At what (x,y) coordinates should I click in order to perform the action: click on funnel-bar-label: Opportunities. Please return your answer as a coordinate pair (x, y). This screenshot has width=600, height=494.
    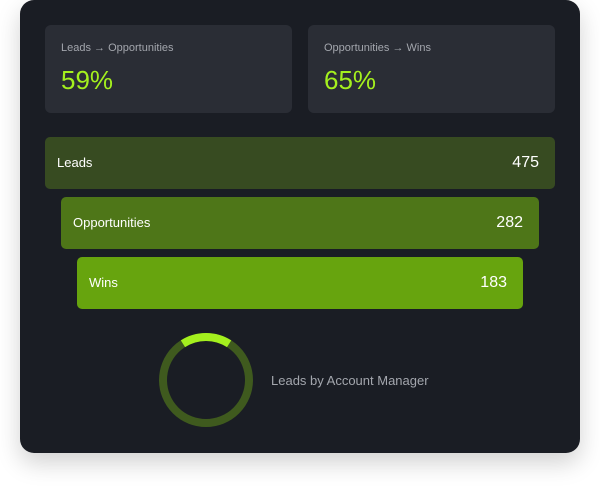
    Looking at the image, I should click on (112, 222).